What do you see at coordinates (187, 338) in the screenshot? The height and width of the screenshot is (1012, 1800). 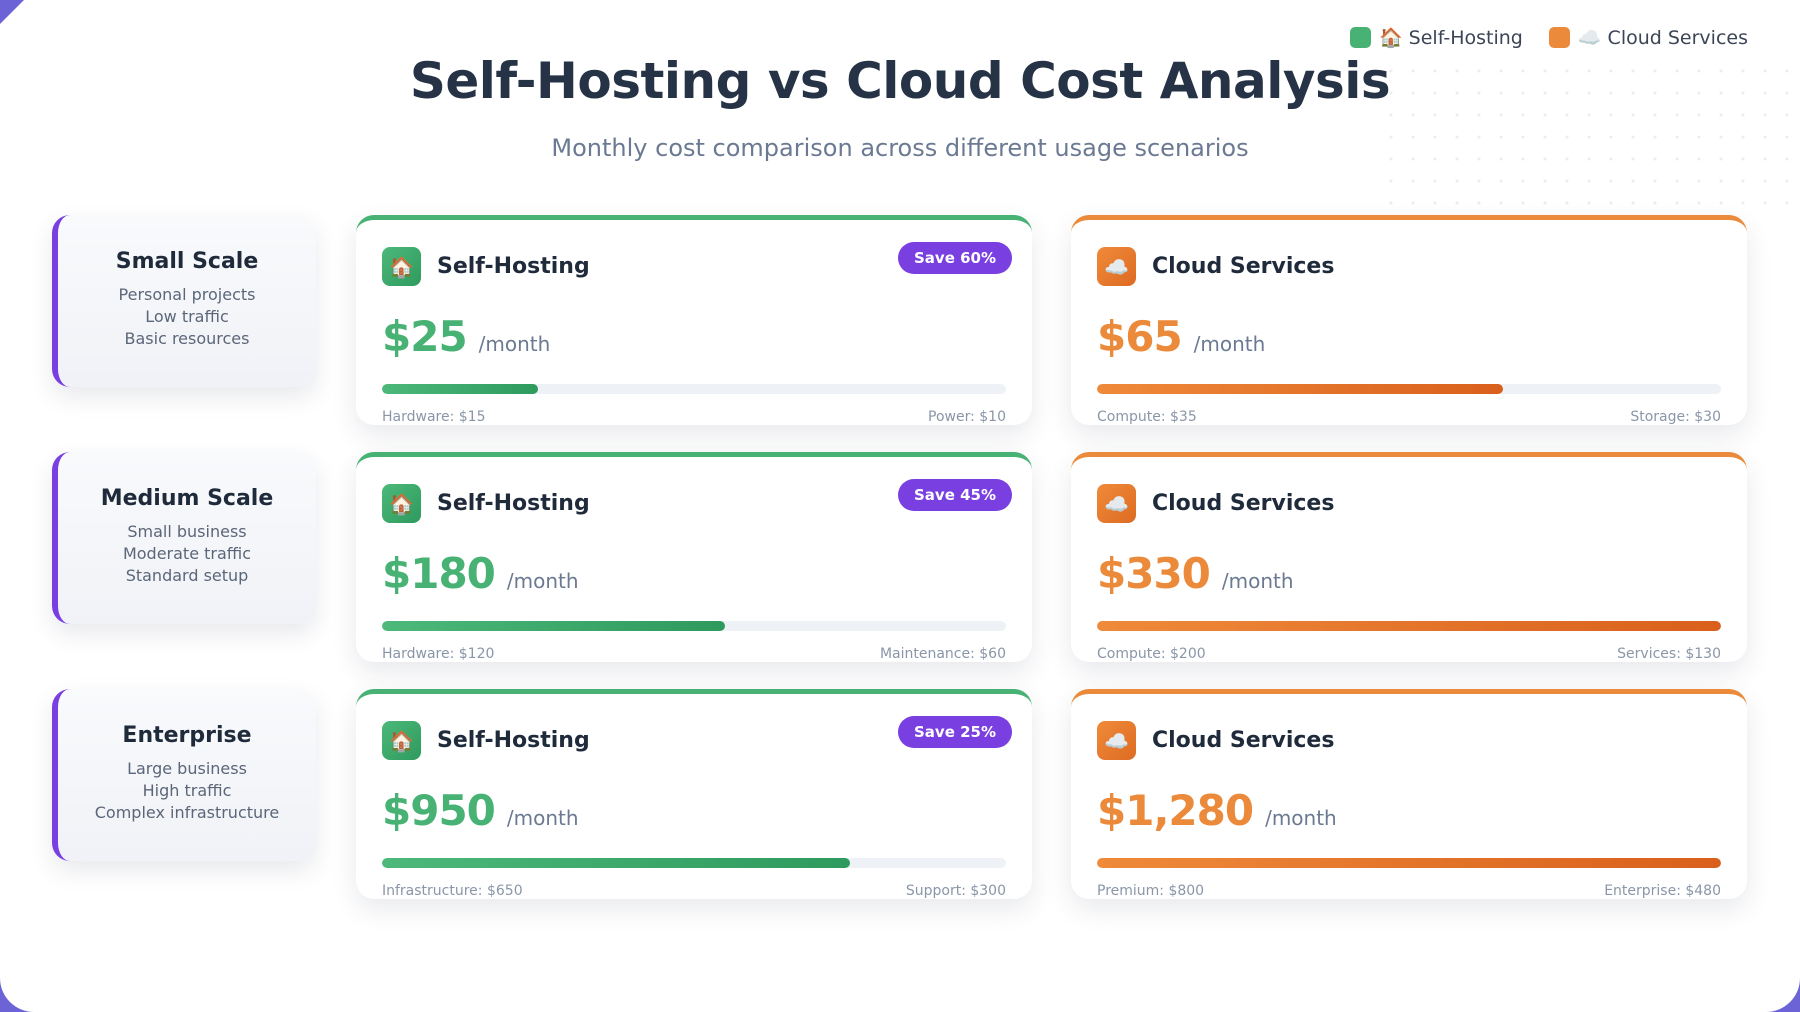 I see `scale-description-line: Basic resources` at bounding box center [187, 338].